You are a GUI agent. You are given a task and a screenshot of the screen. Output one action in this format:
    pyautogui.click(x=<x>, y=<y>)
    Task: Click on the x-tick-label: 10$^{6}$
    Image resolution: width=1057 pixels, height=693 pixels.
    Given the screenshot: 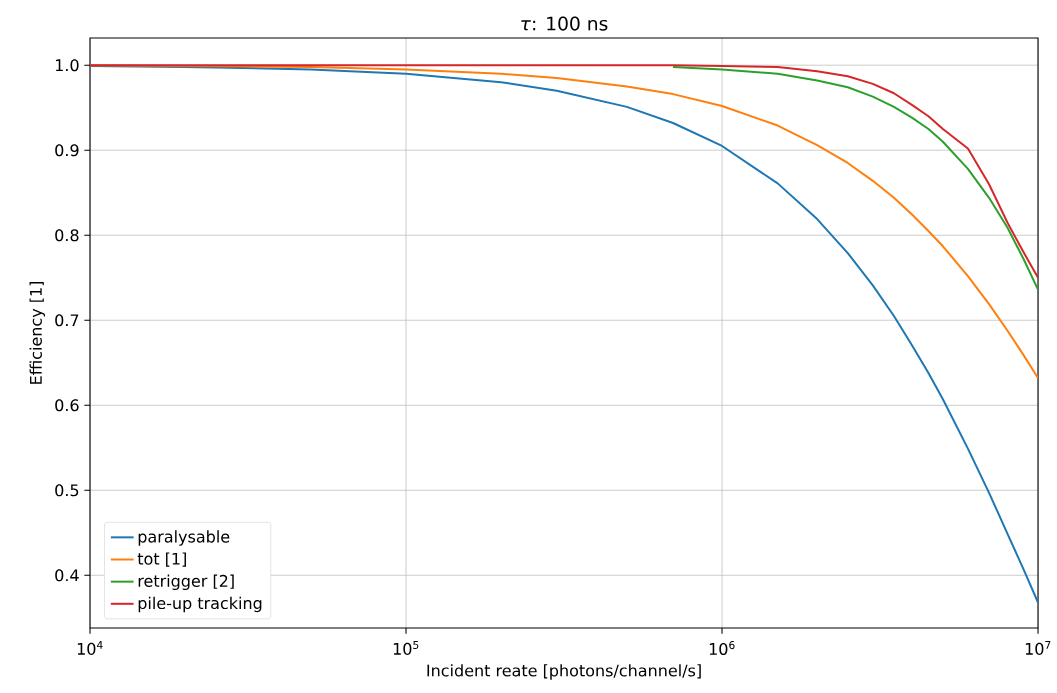 What is the action you would take?
    pyautogui.click(x=722, y=648)
    